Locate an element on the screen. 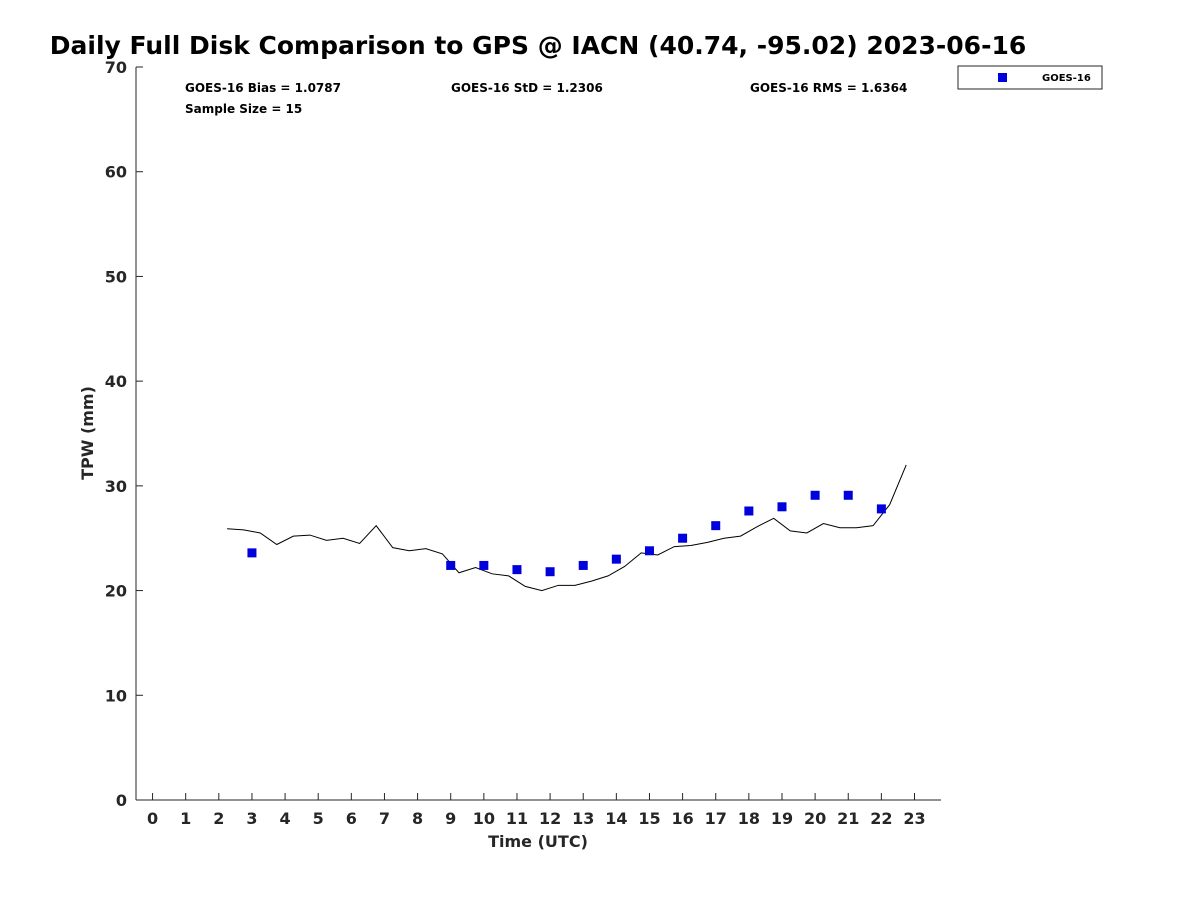 Image resolution: width=1200 pixels, height=900 pixels. x-tick-label: 14 is located at coordinates (616, 818).